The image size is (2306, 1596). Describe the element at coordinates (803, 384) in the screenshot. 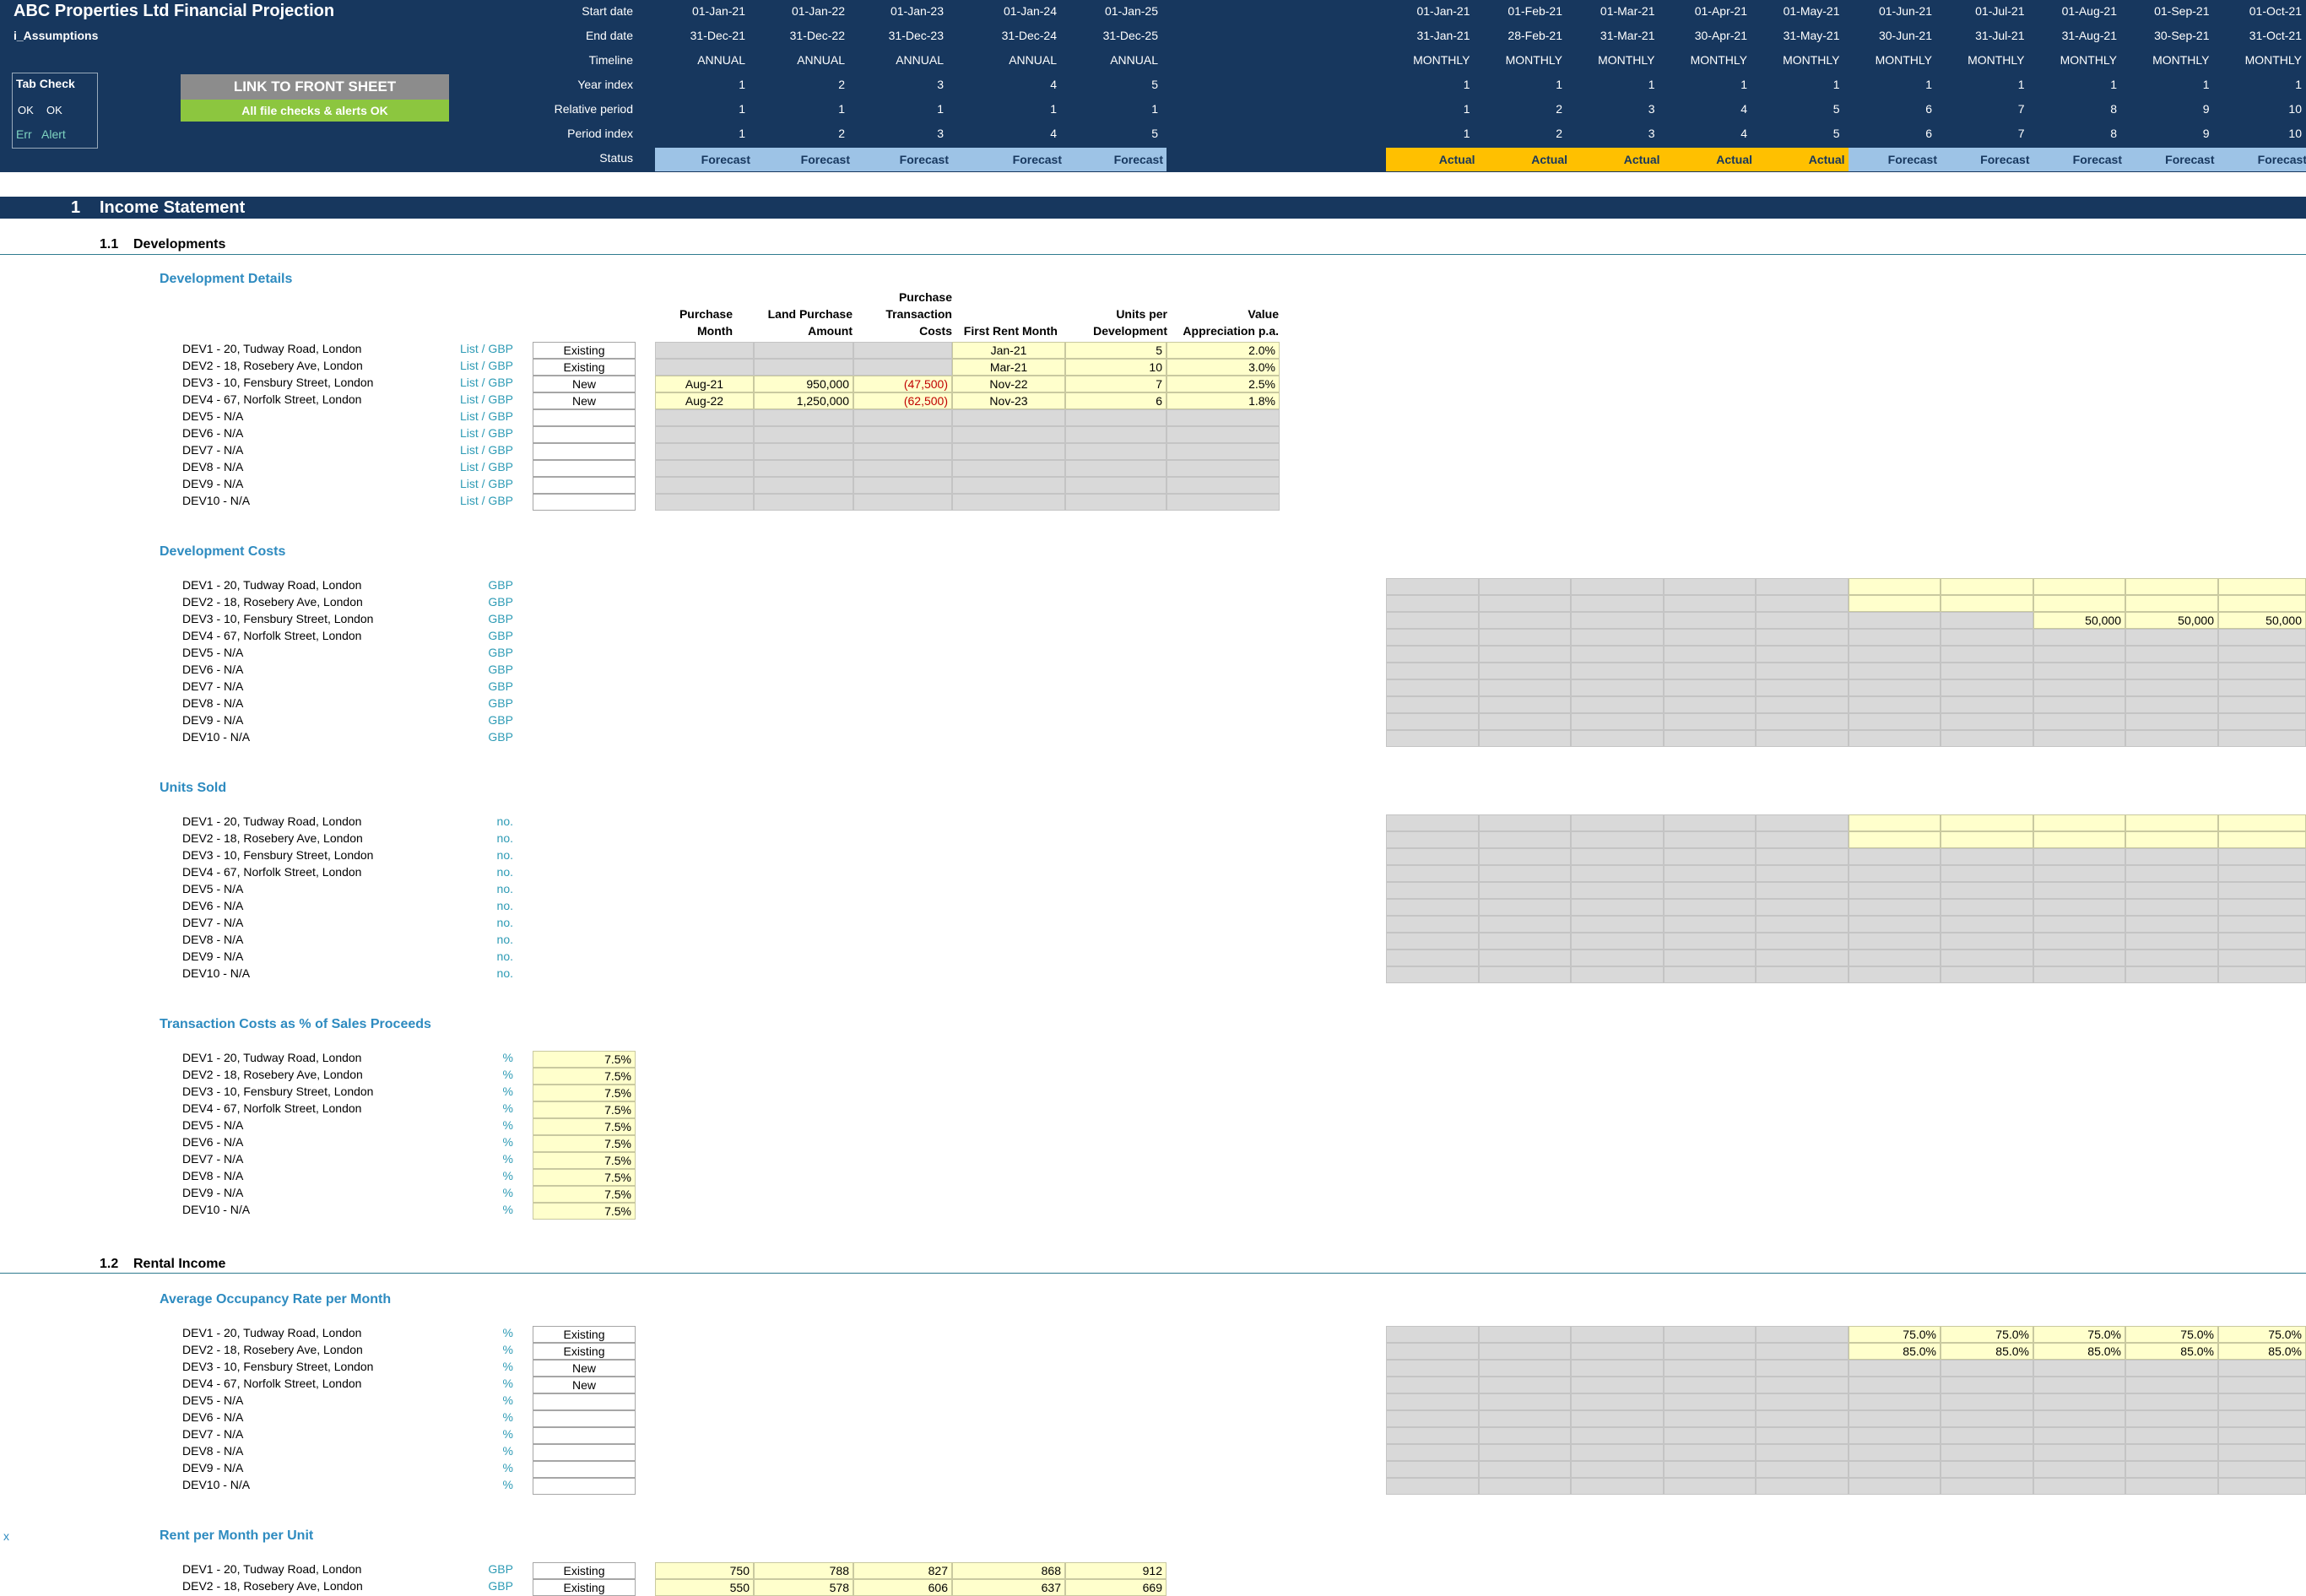

I see `dev-detail-land-cell: 950,000` at that location.